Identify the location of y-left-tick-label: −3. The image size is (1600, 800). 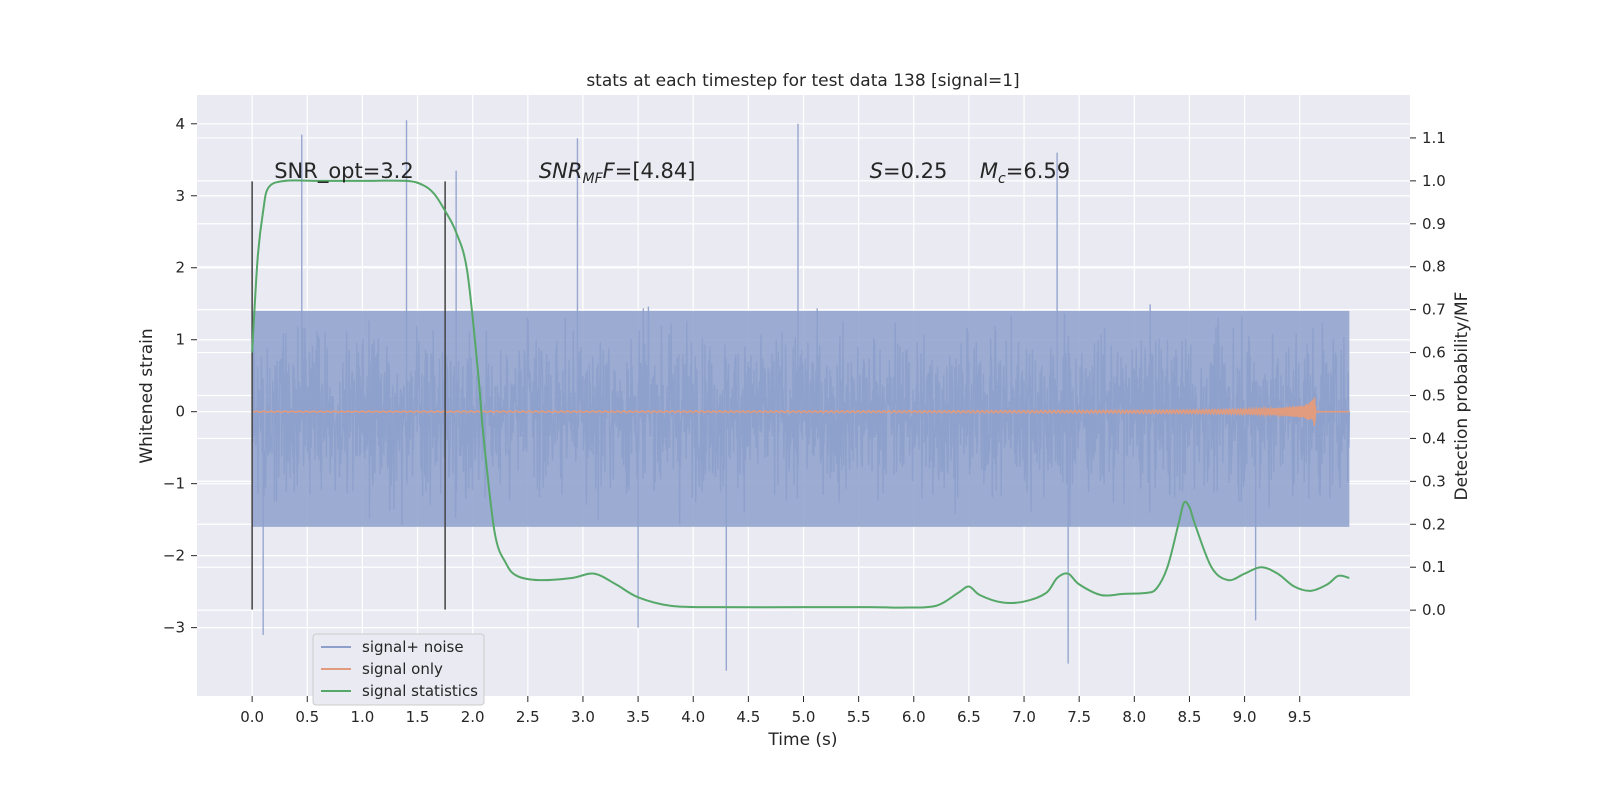
(174, 628).